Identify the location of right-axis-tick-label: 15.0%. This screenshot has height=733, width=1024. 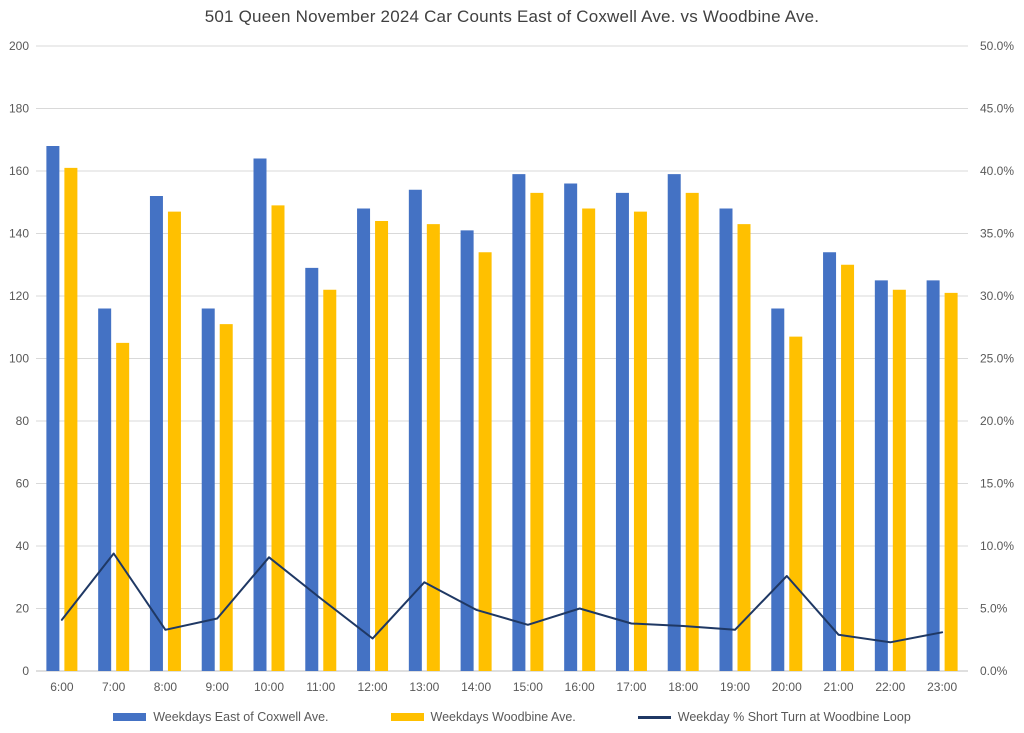
(997, 484).